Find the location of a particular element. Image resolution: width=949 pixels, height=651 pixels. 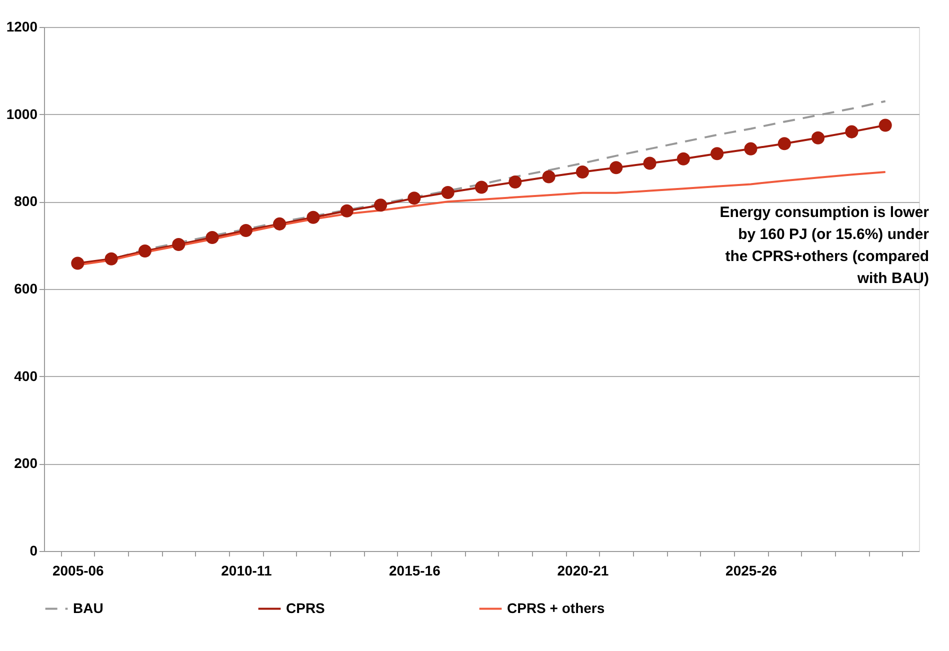

x-tick-label: 2020-21 is located at coordinates (583, 570).